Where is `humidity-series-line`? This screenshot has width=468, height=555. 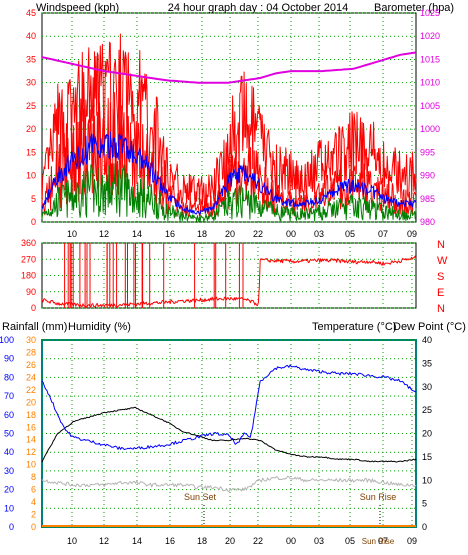
humidity-series-line is located at coordinates (229, 407).